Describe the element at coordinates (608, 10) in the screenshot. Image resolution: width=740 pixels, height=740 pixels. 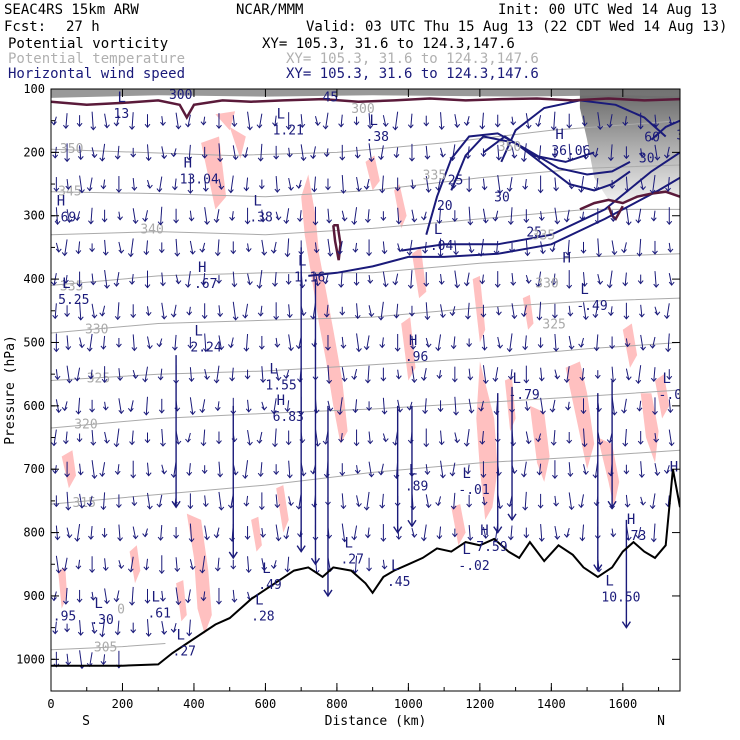
I see `init-time: Init: 00 UTC Wed 14 Aug 13` at that location.